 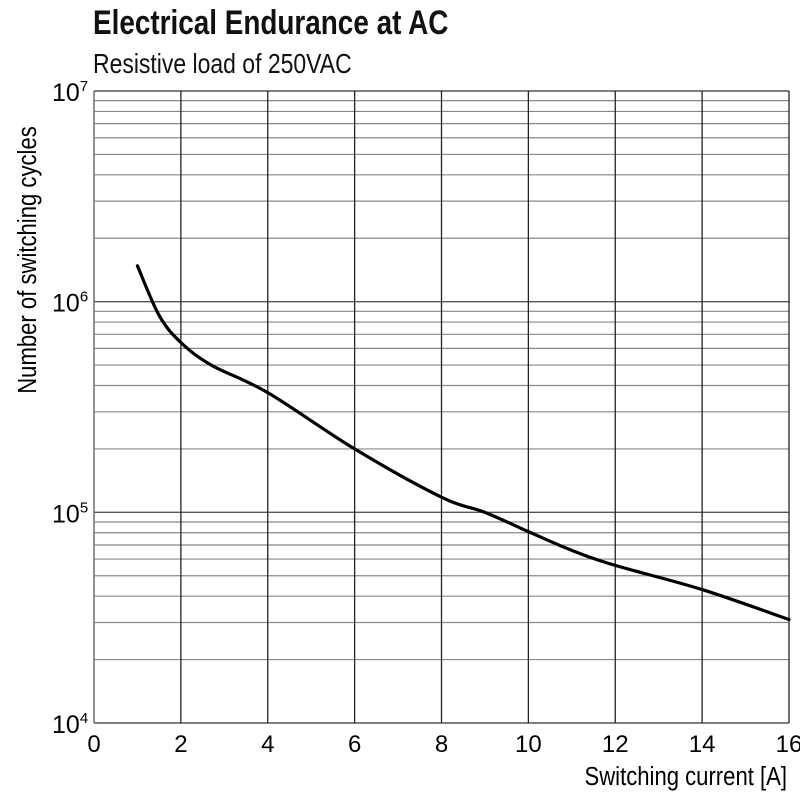 I want to click on chart-title: Electrical Endurance at AC, so click(x=271, y=23).